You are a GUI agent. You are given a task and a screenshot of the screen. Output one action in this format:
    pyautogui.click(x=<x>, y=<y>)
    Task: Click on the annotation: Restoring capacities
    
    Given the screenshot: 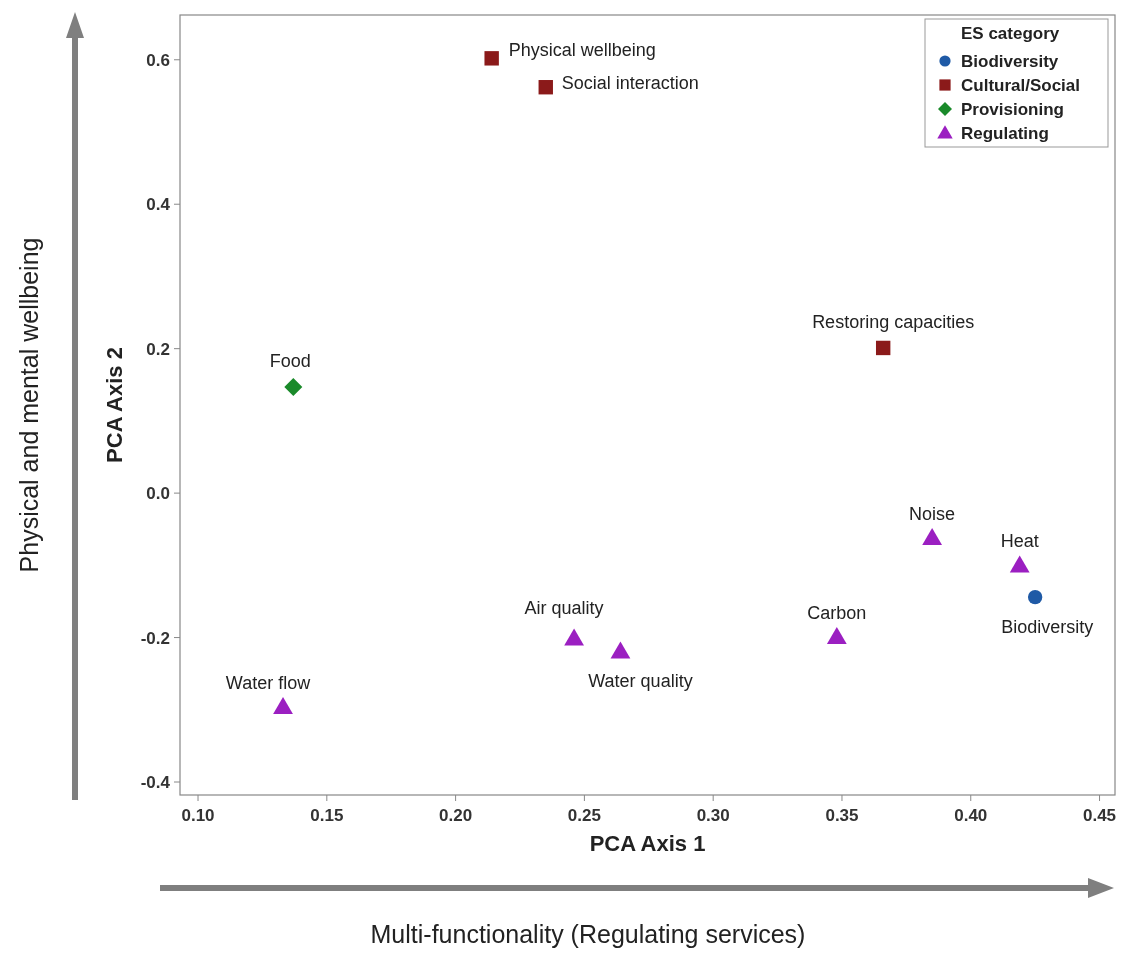 What is the action you would take?
    pyautogui.click(x=893, y=321)
    